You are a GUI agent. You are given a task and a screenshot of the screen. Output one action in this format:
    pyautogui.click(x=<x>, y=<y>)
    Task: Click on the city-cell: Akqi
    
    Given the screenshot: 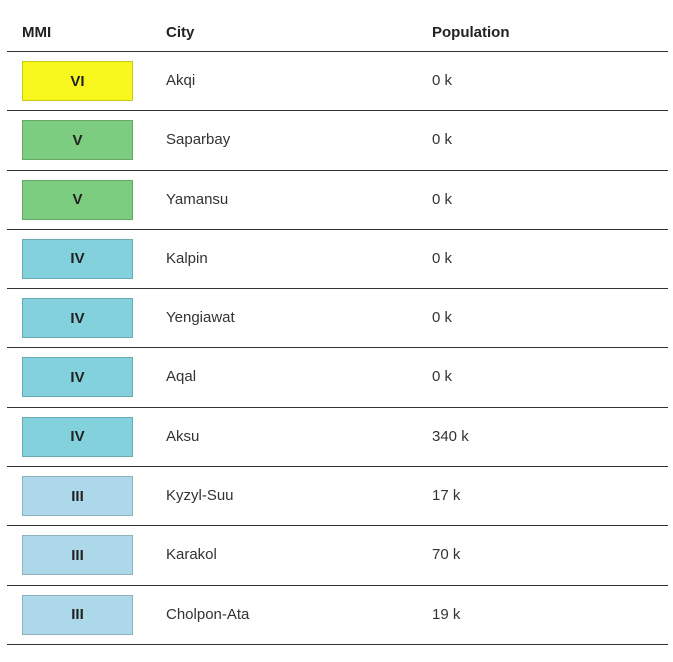 What is the action you would take?
    pyautogui.click(x=181, y=80)
    